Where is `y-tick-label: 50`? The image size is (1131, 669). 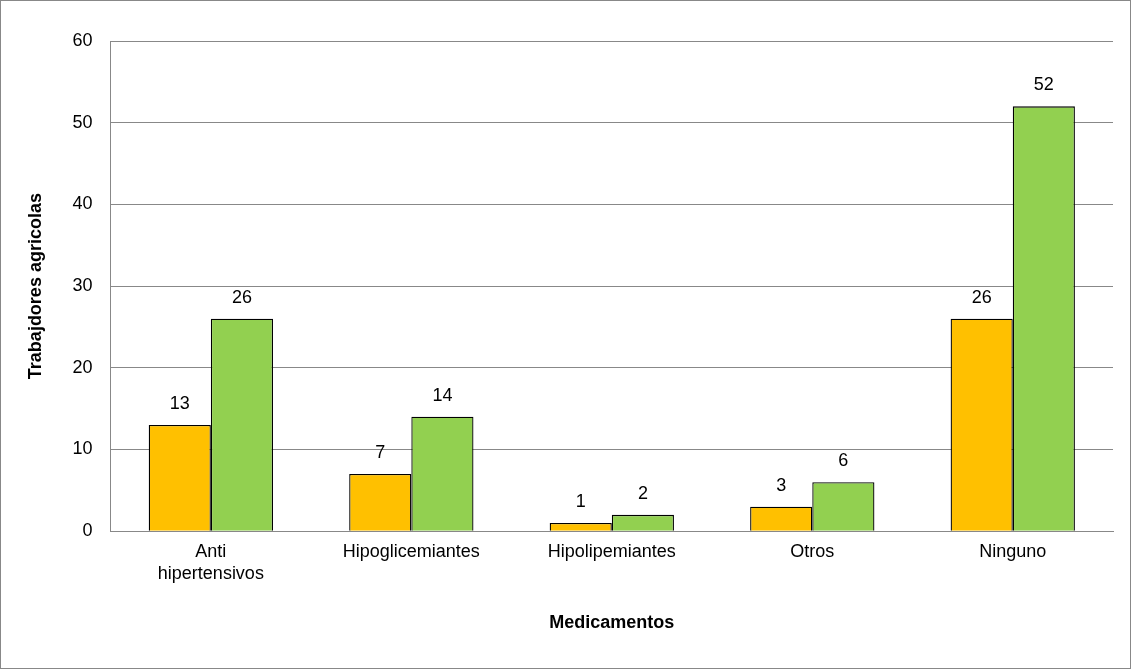 y-tick-label: 50 is located at coordinates (82, 121).